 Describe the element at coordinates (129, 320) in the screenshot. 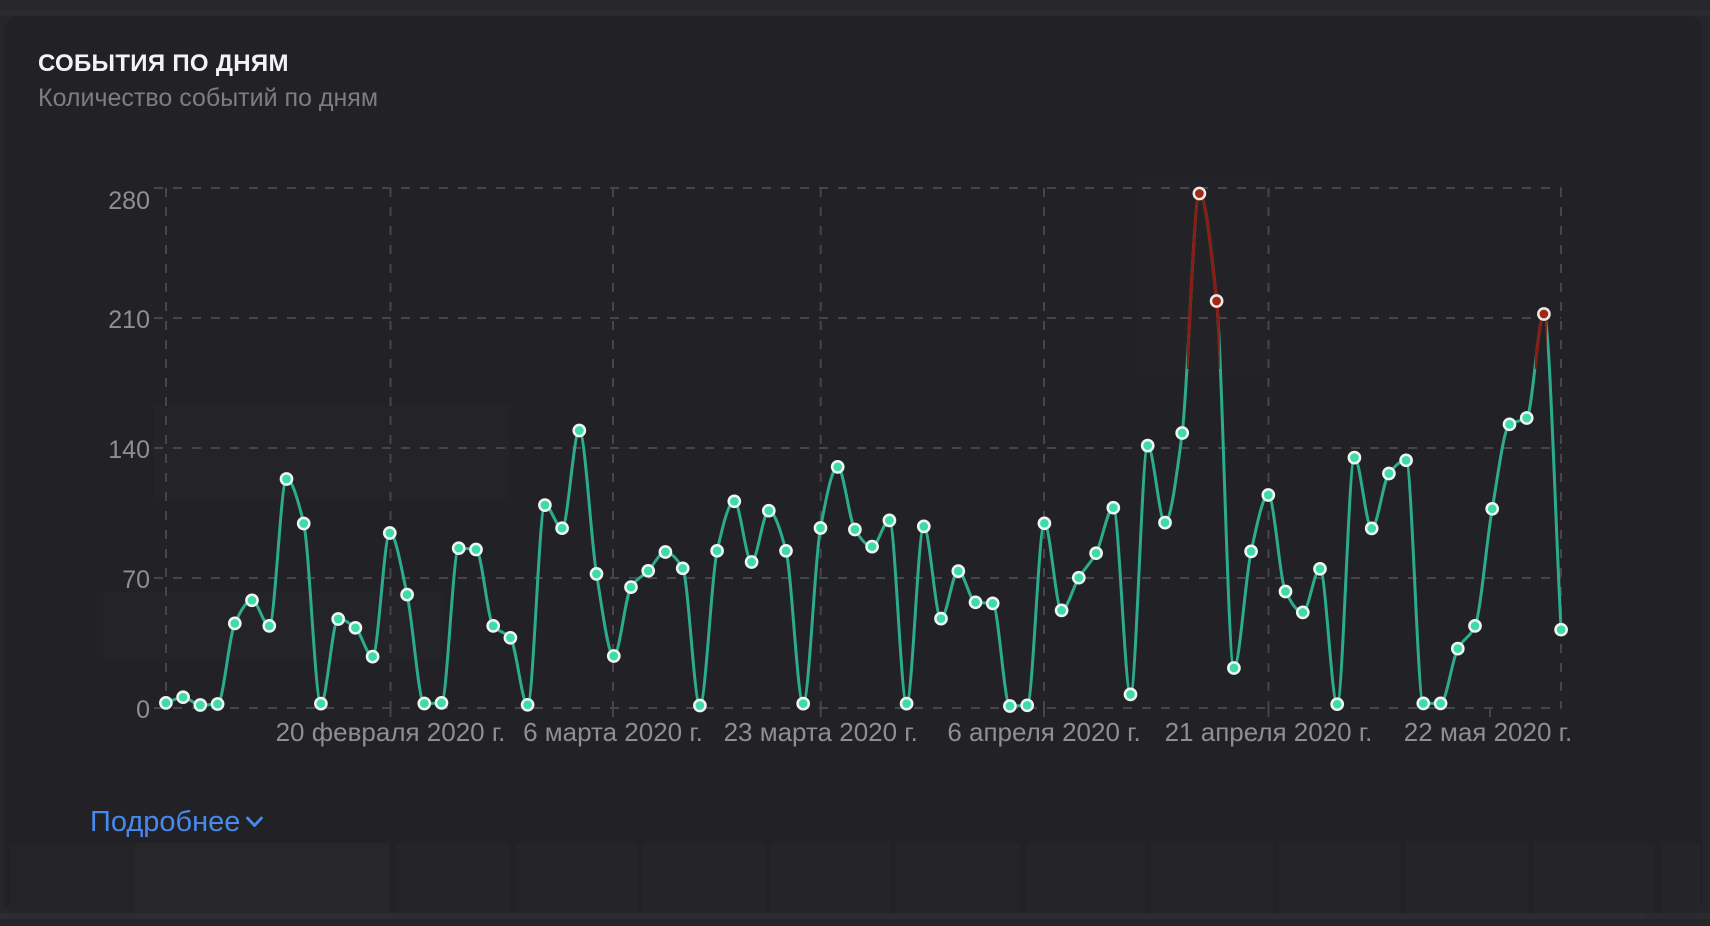

I see `svg-text: 210` at that location.